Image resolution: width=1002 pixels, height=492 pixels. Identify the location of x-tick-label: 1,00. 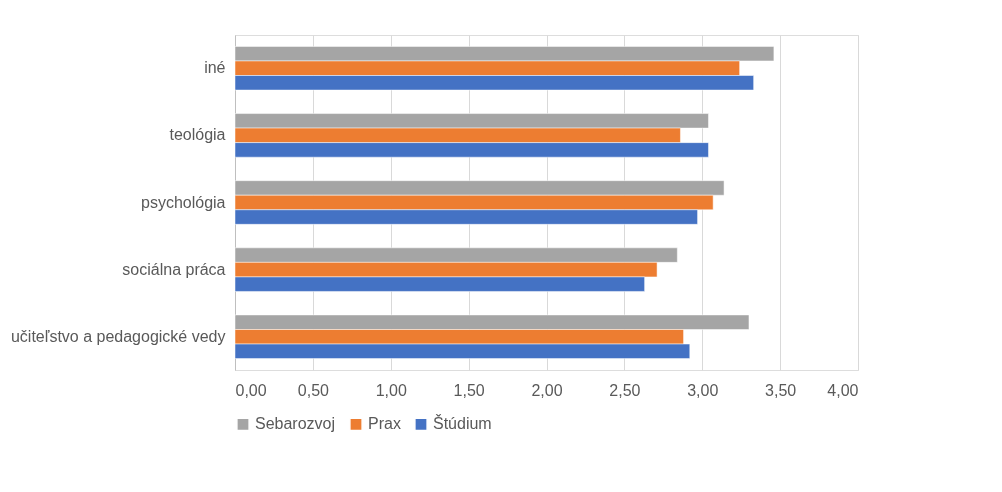
(391, 390).